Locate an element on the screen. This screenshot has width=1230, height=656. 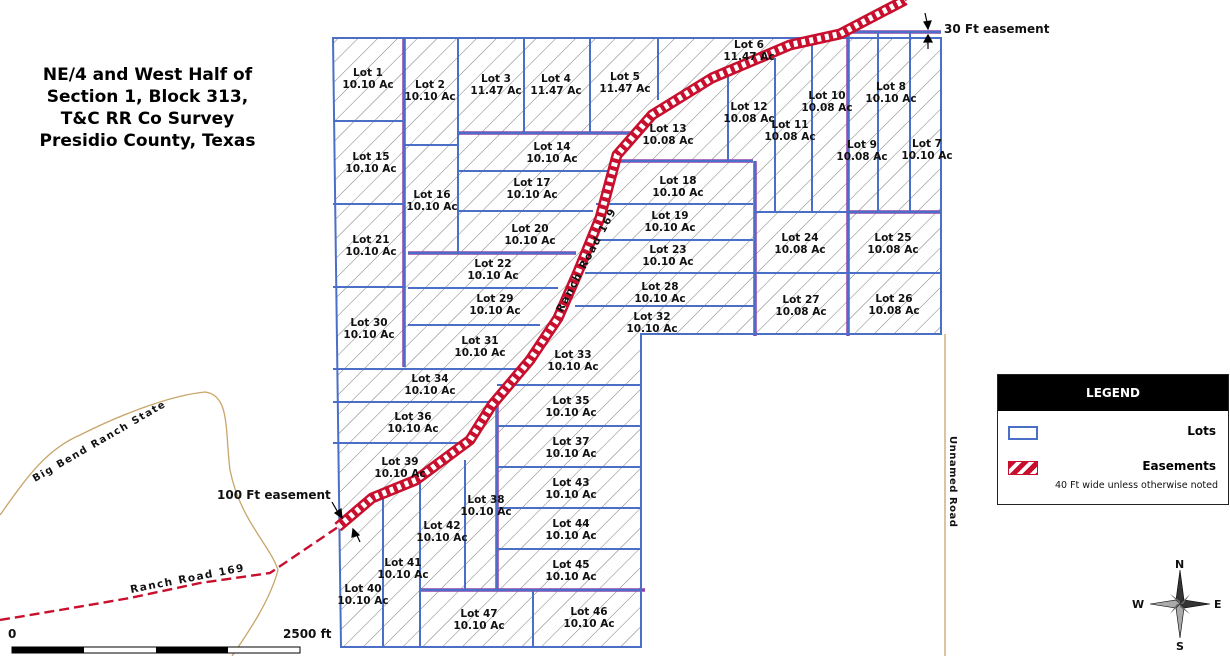
lot-name: Lot 41 is located at coordinates (402, 563).